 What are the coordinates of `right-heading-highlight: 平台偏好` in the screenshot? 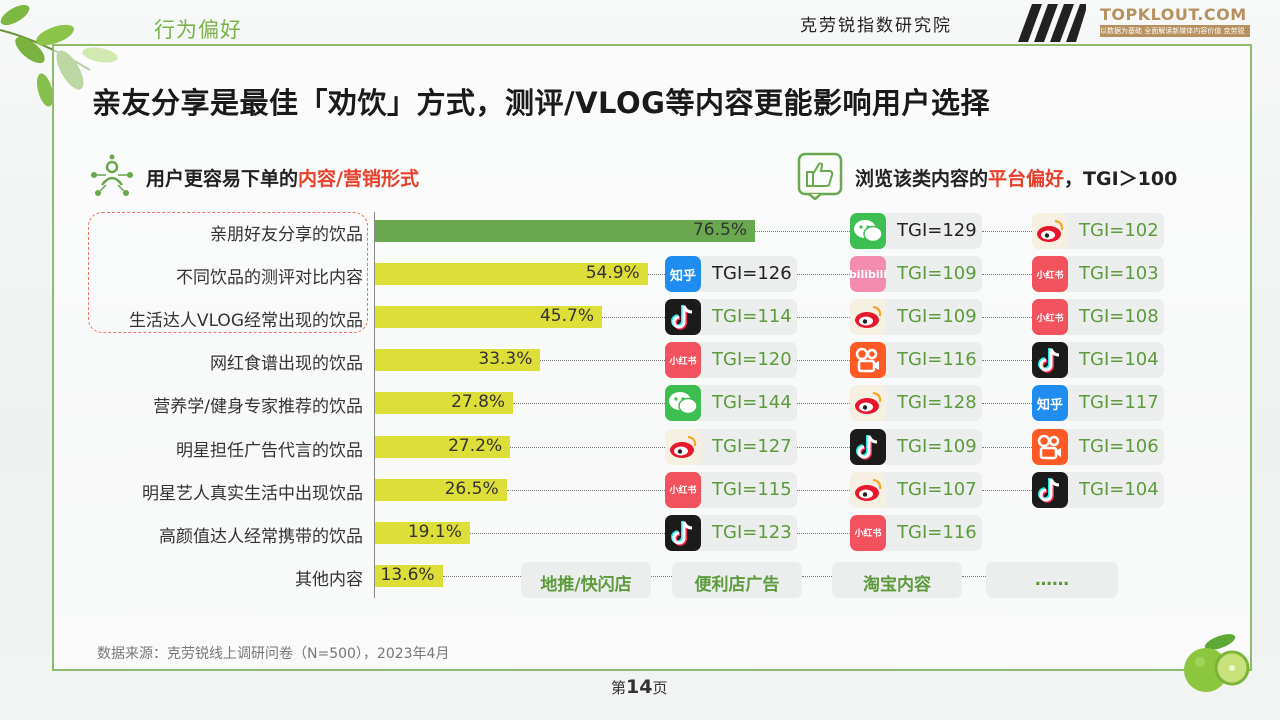 It's located at (1026, 179).